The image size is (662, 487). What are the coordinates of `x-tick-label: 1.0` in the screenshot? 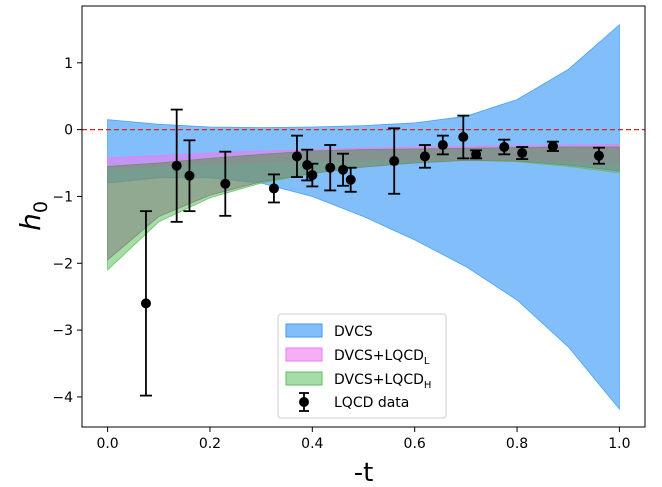 It's located at (619, 444).